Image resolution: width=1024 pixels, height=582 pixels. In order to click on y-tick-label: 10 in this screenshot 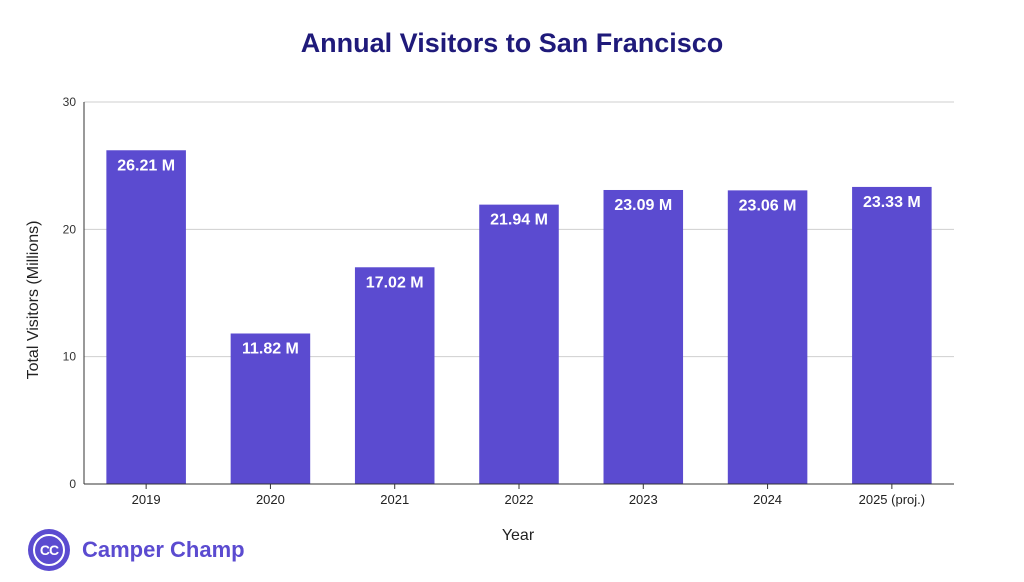, I will do `click(70, 357)`.